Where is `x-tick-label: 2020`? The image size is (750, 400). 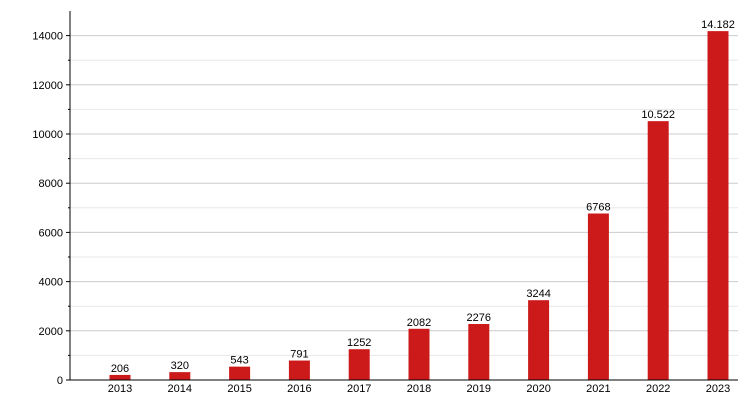 x-tick-label: 2020 is located at coordinates (538, 389).